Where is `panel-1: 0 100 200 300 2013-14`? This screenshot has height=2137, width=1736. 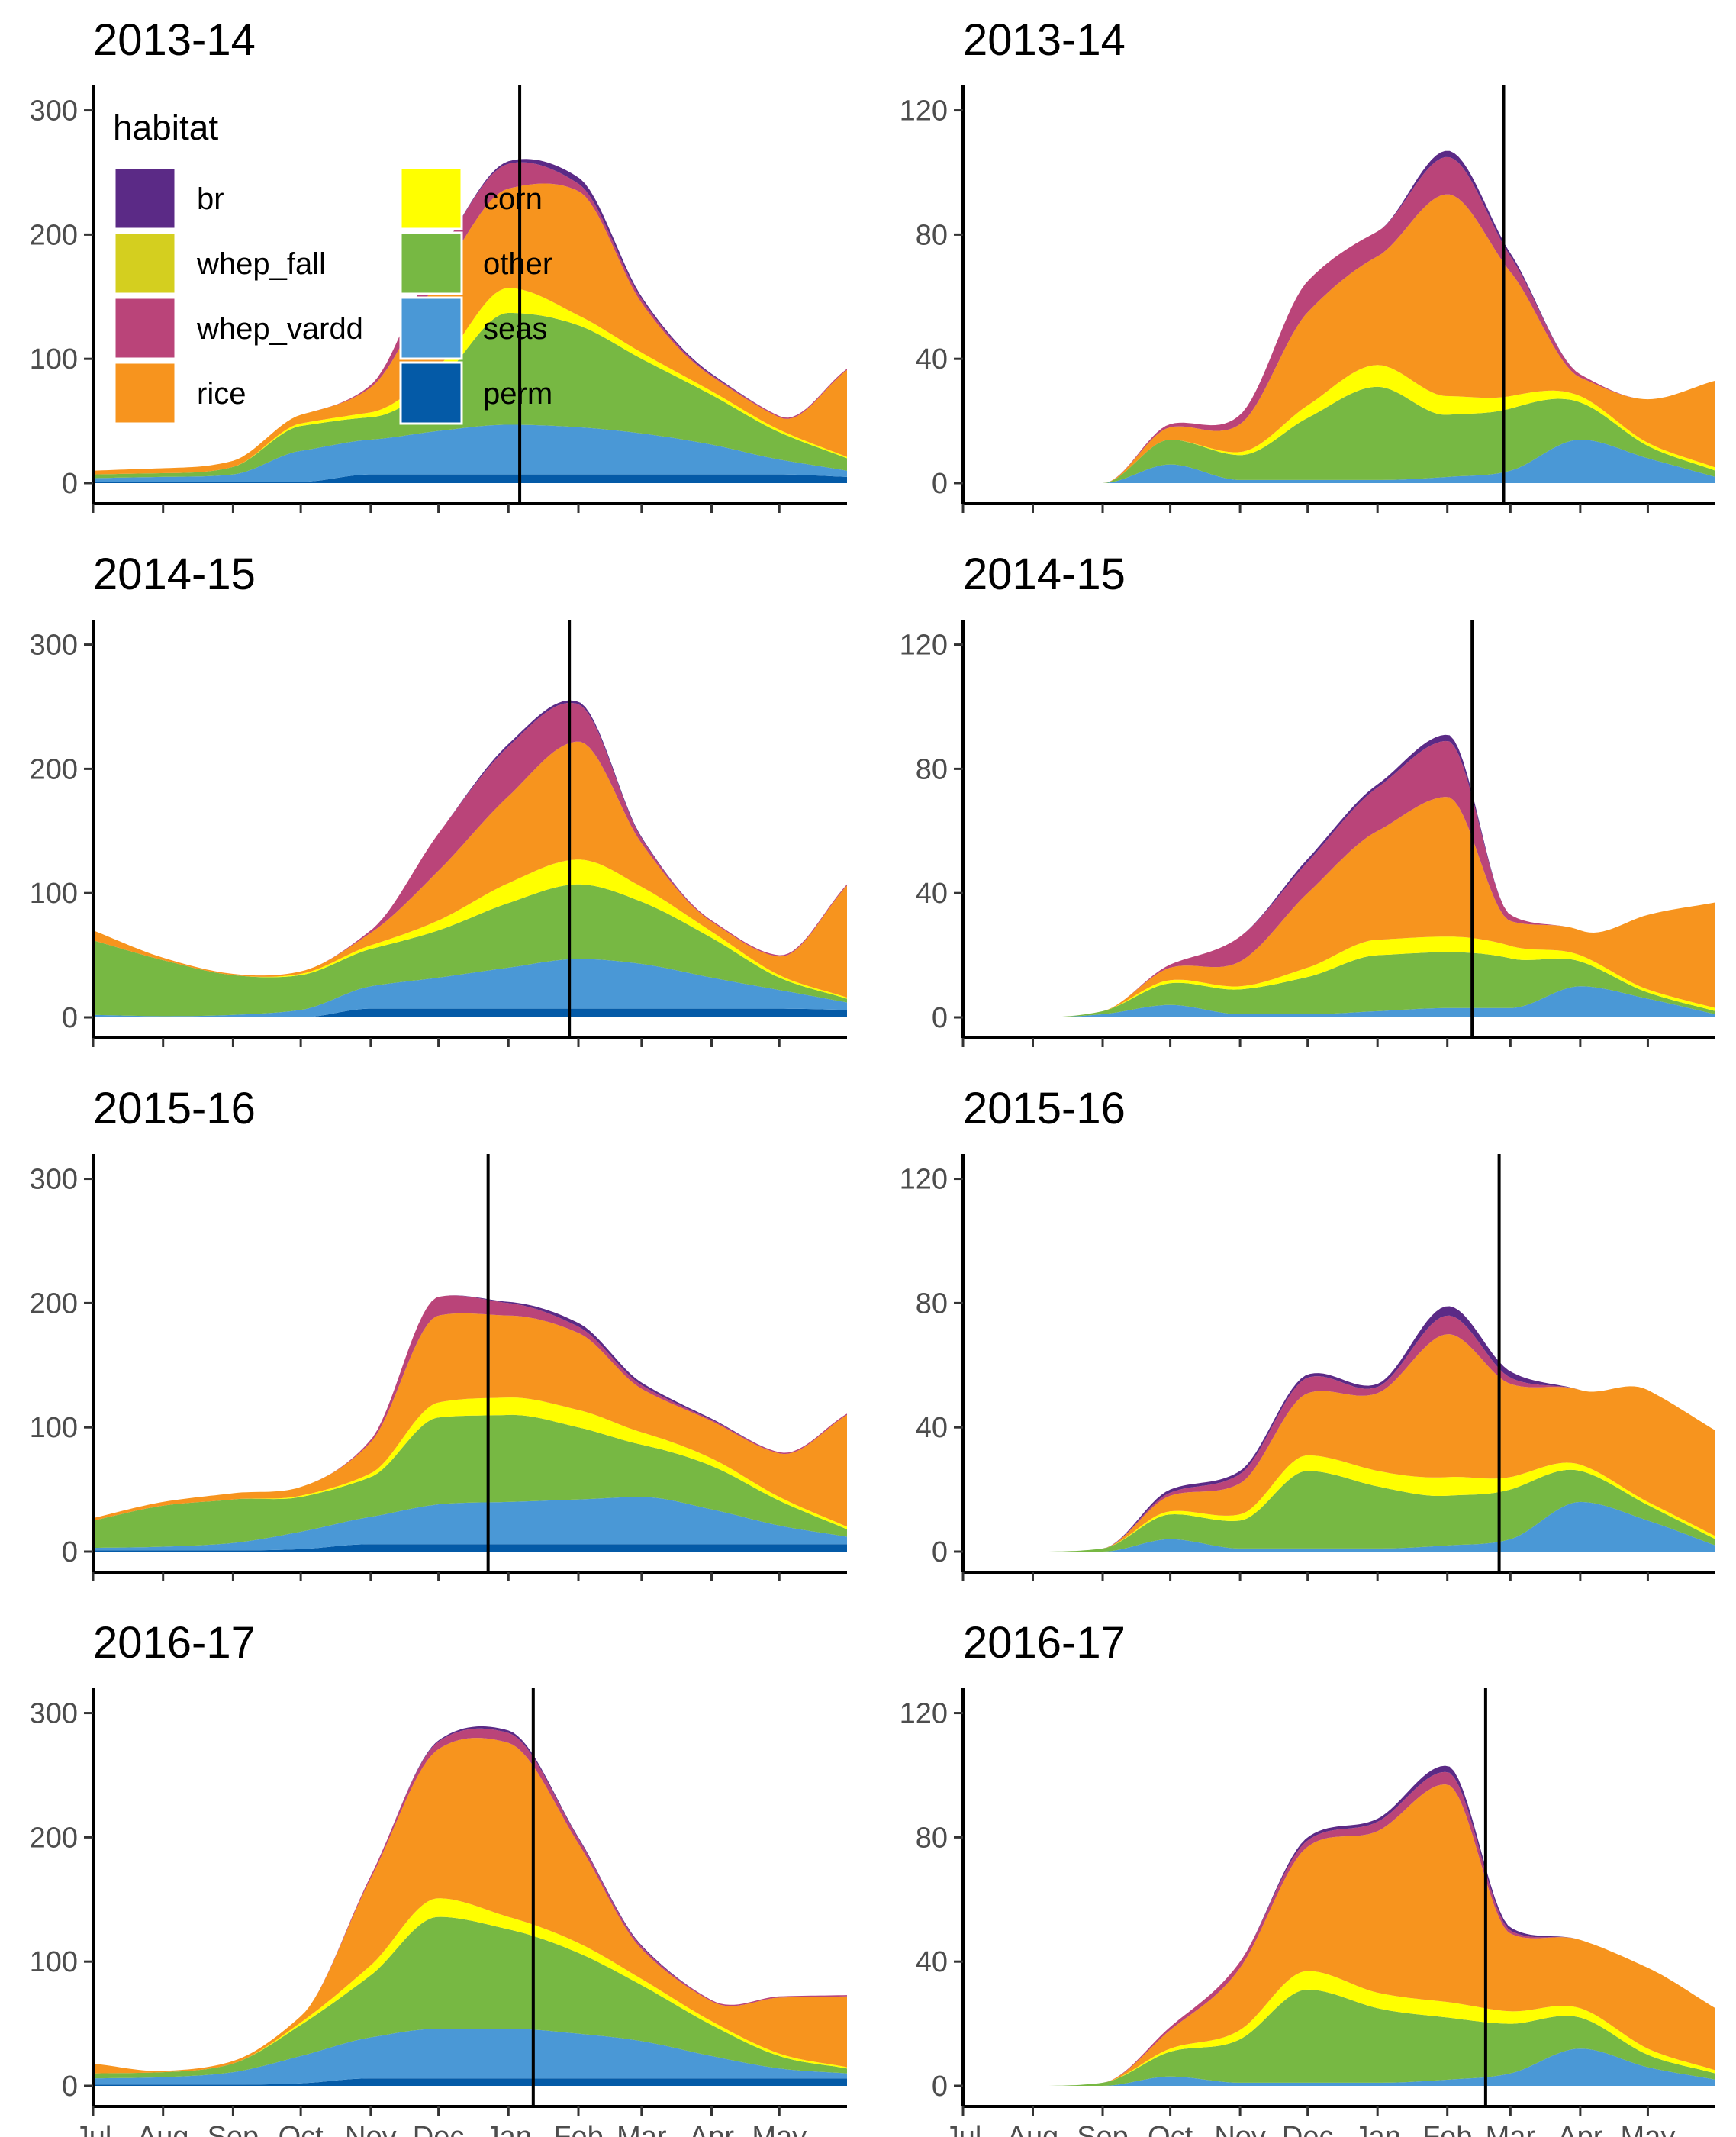
panel-1: 0 100 200 300 2013-14 is located at coordinates (439, 264).